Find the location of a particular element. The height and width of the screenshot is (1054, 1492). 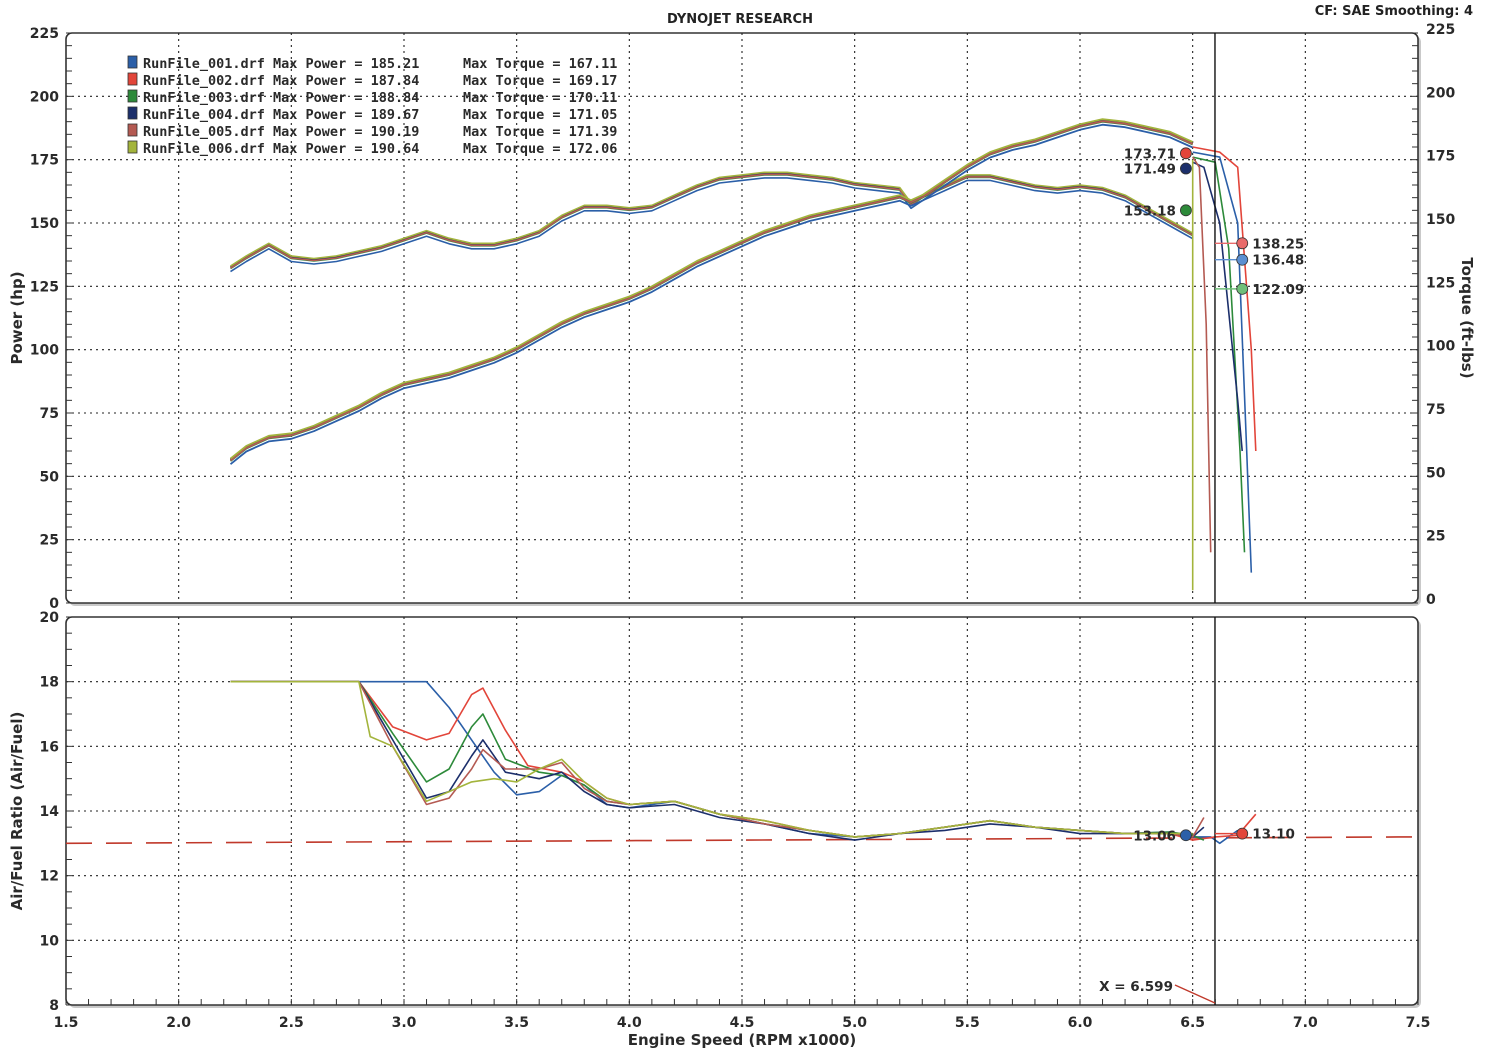

torque-y-tick-label: 50 is located at coordinates (1436, 473).